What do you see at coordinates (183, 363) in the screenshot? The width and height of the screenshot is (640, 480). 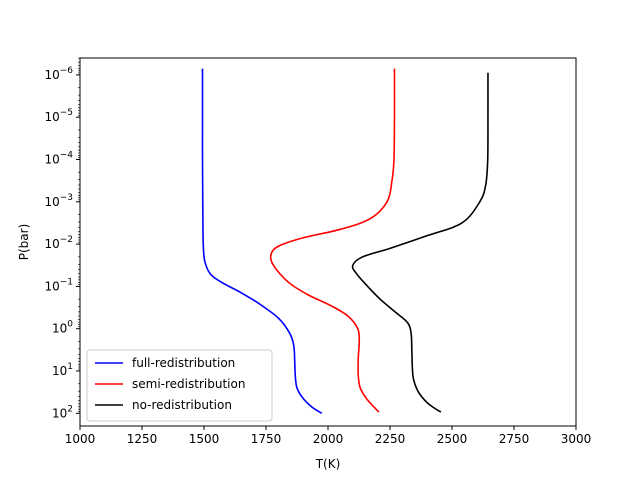 I see `legend-label: full-redistribution` at bounding box center [183, 363].